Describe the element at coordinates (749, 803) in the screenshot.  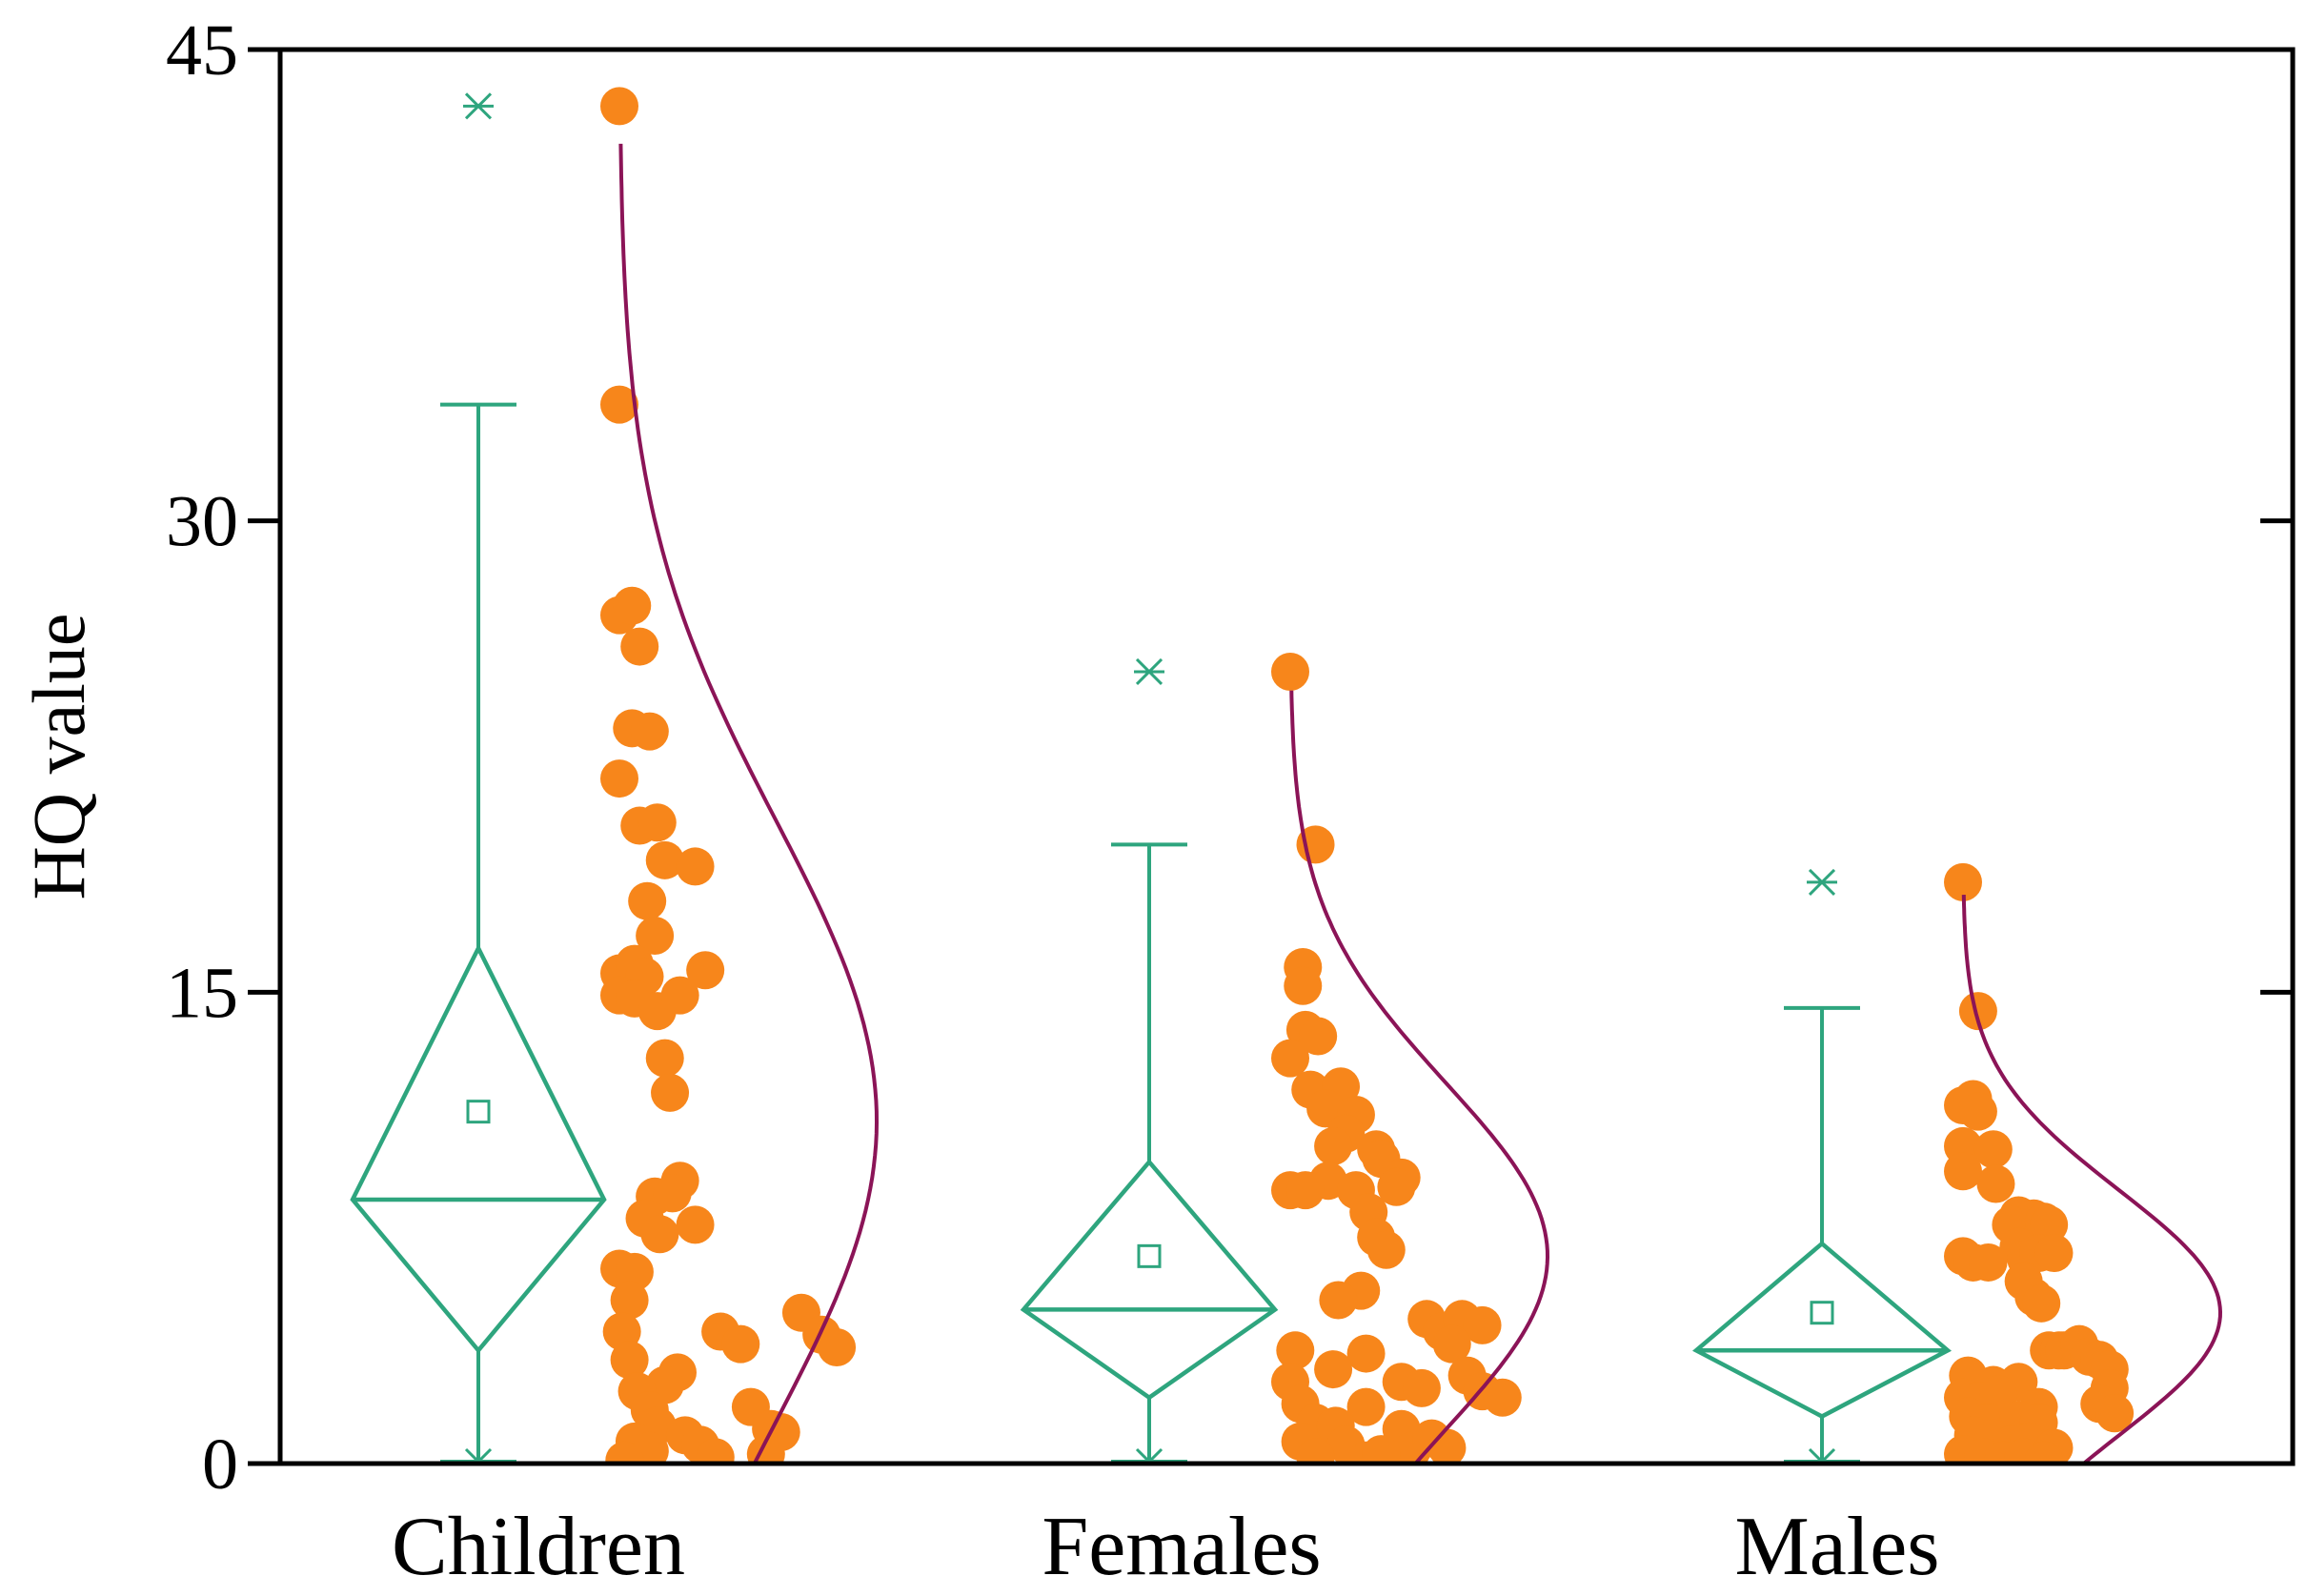
I see `children-normal-curve` at that location.